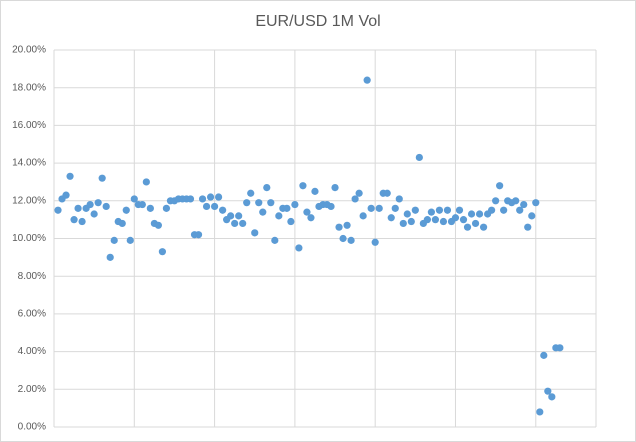 This screenshot has width=636, height=442. Describe the element at coordinates (317, 21) in the screenshot. I see `chart-title: EUR/USD 1M Vol` at that location.